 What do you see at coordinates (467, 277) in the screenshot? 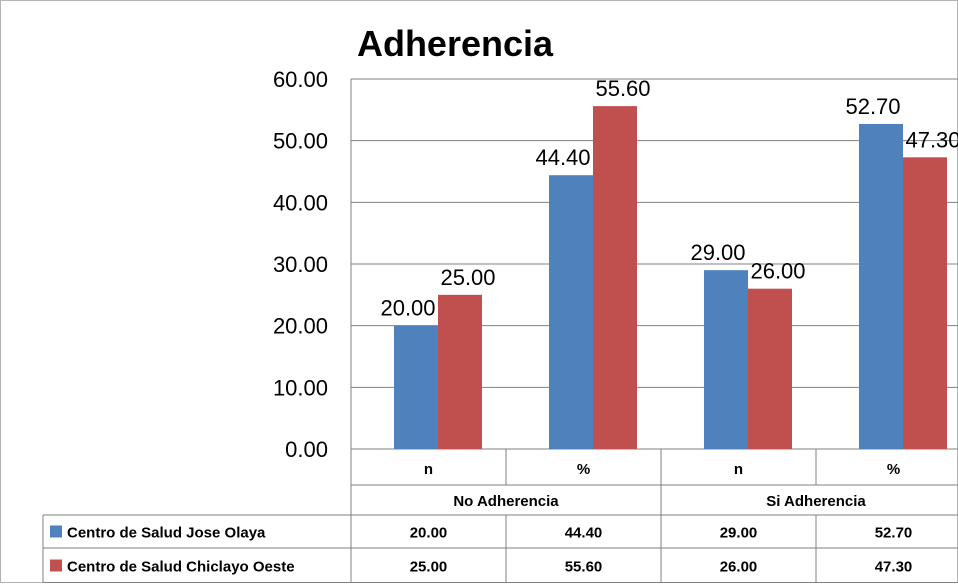
I see `data-label: 25.00` at bounding box center [467, 277].